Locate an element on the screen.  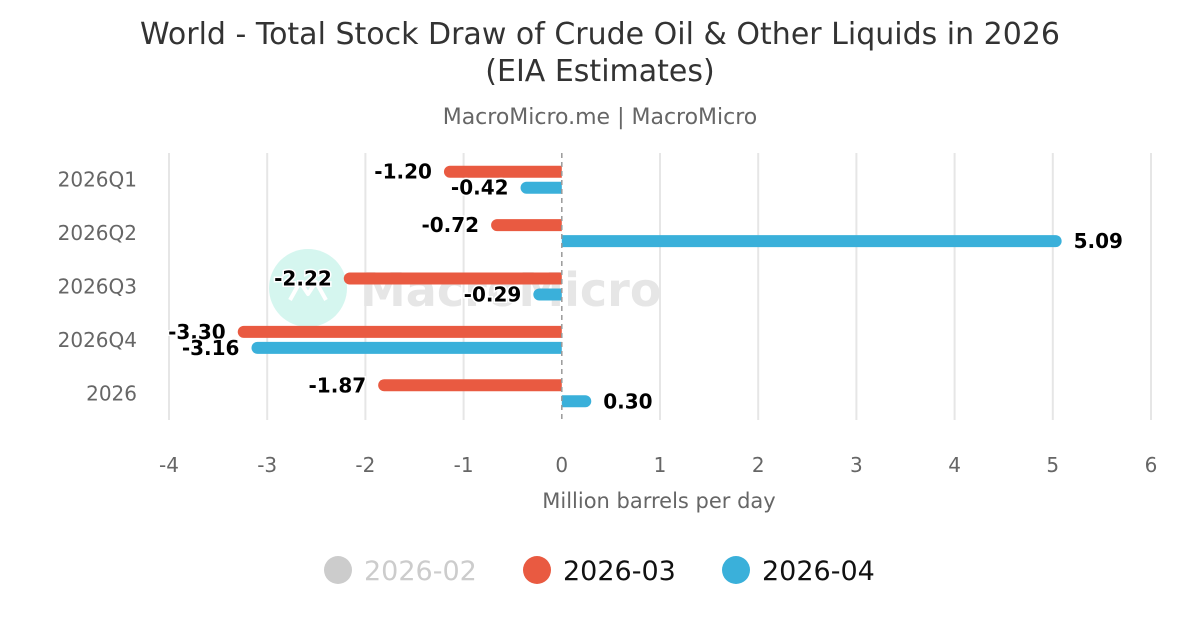
data-label: -3.16 is located at coordinates (211, 348).